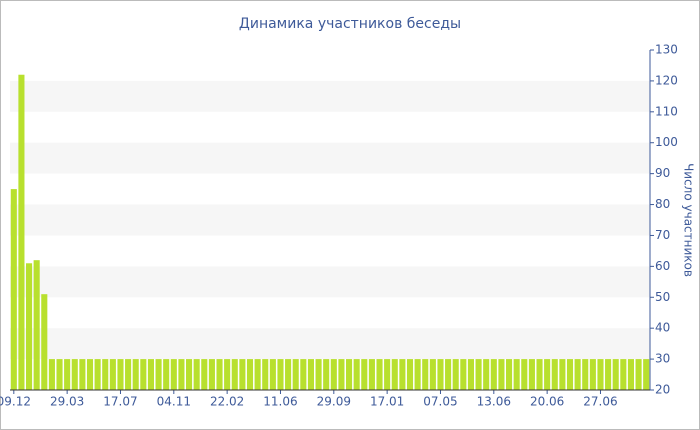 The height and width of the screenshot is (430, 700). I want to click on x-tick-label: 17.01, so click(387, 402).